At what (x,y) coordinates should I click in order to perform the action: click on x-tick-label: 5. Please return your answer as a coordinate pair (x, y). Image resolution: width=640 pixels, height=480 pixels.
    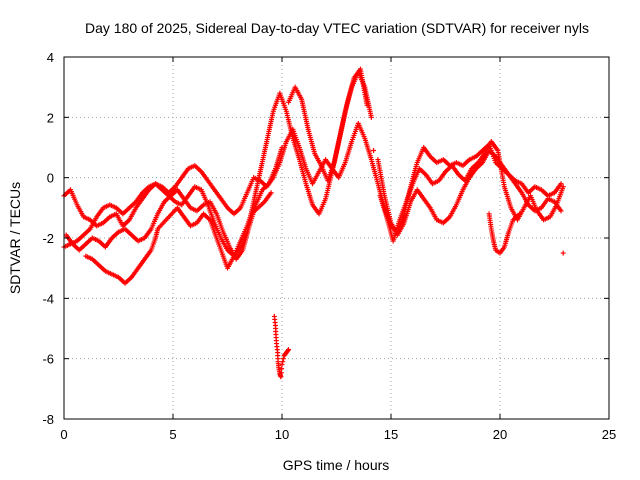
    Looking at the image, I should click on (172, 434).